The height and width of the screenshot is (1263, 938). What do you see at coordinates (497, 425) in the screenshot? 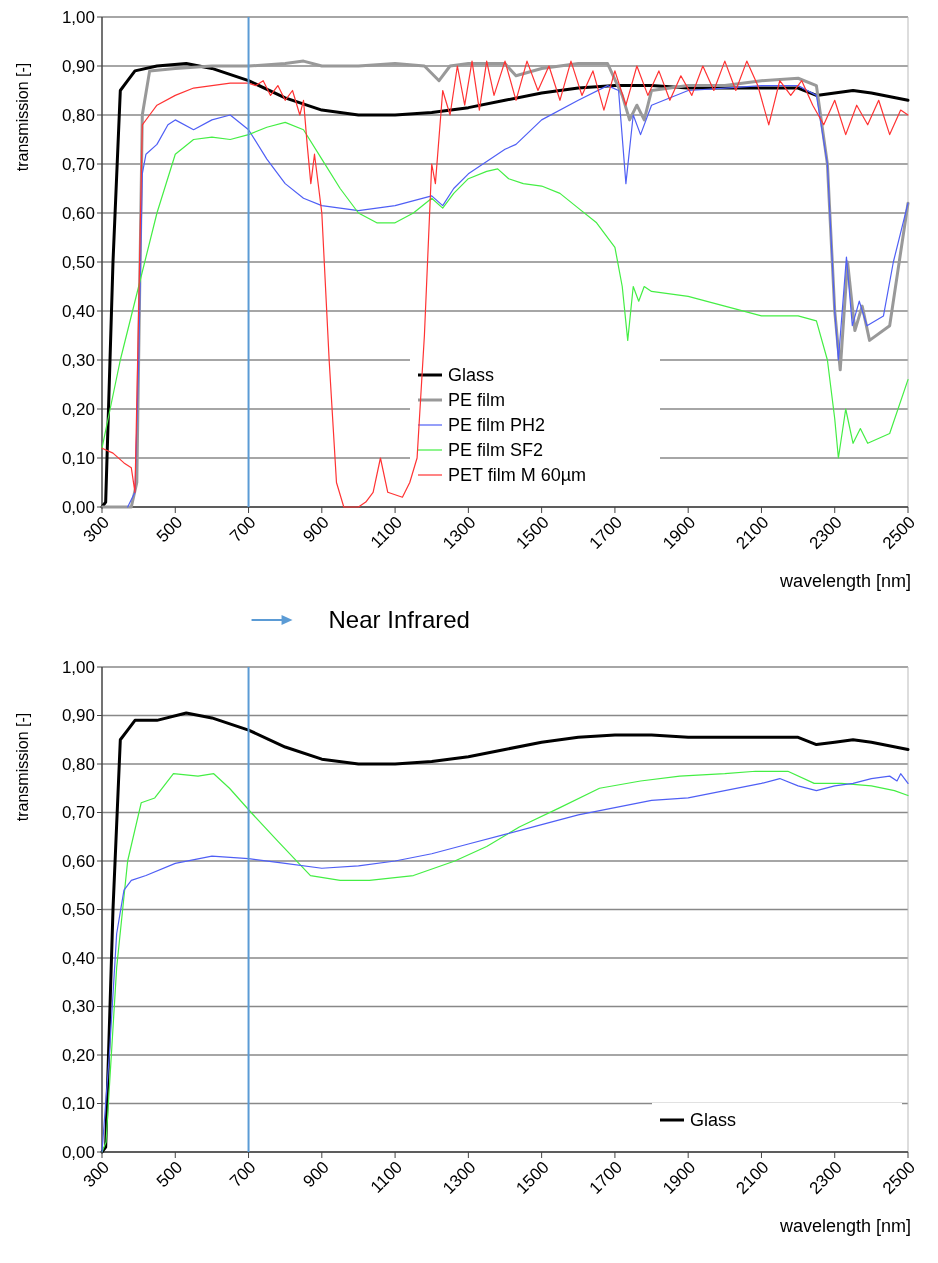
I see `legend-label: PE film PH2` at bounding box center [497, 425].